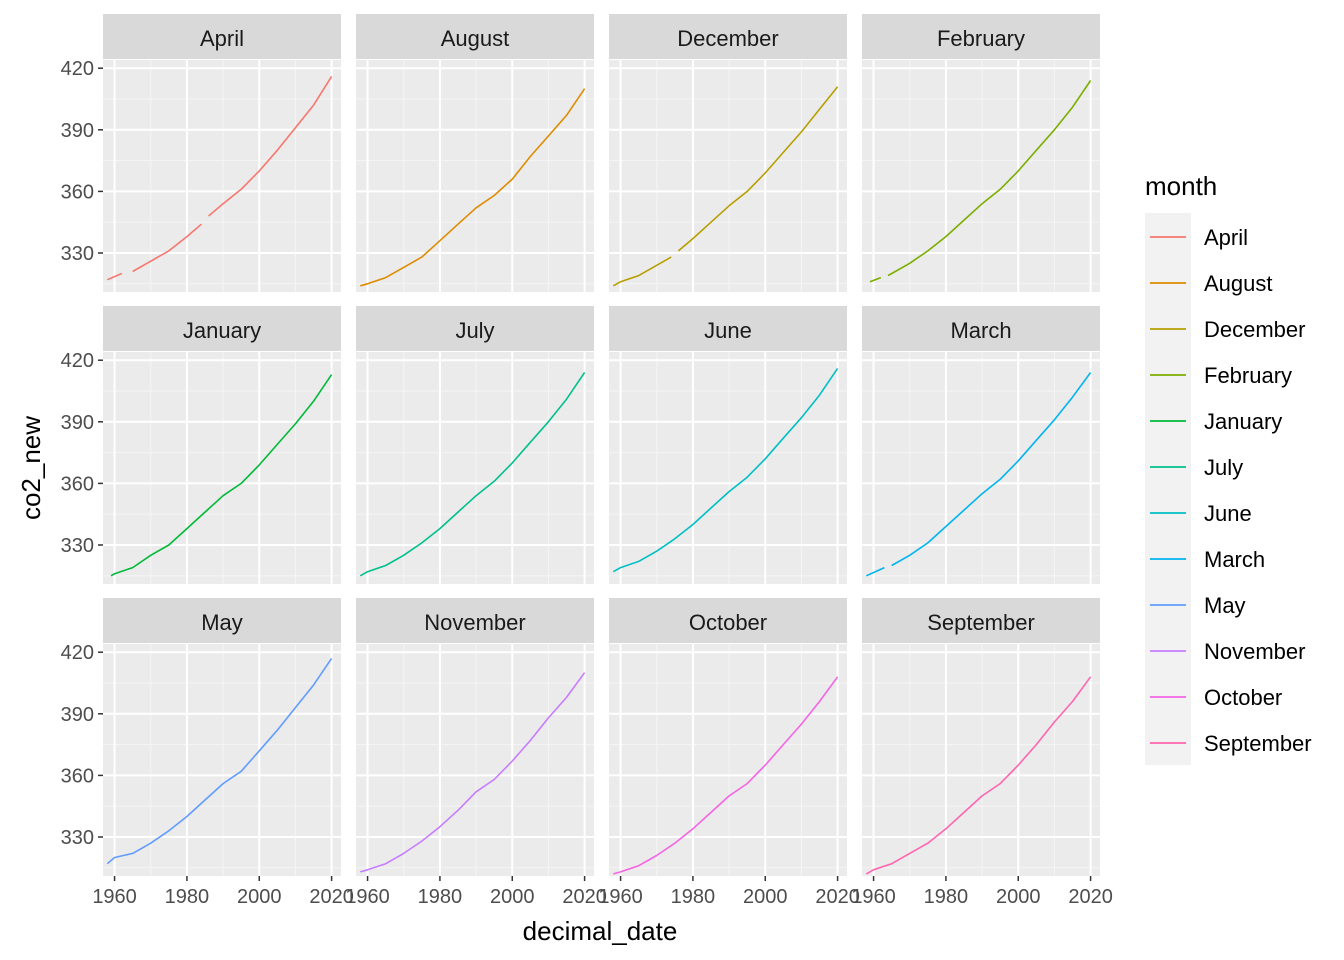 This screenshot has width=1344, height=960. Describe the element at coordinates (1254, 651) in the screenshot. I see `legend-label-november: November` at that location.